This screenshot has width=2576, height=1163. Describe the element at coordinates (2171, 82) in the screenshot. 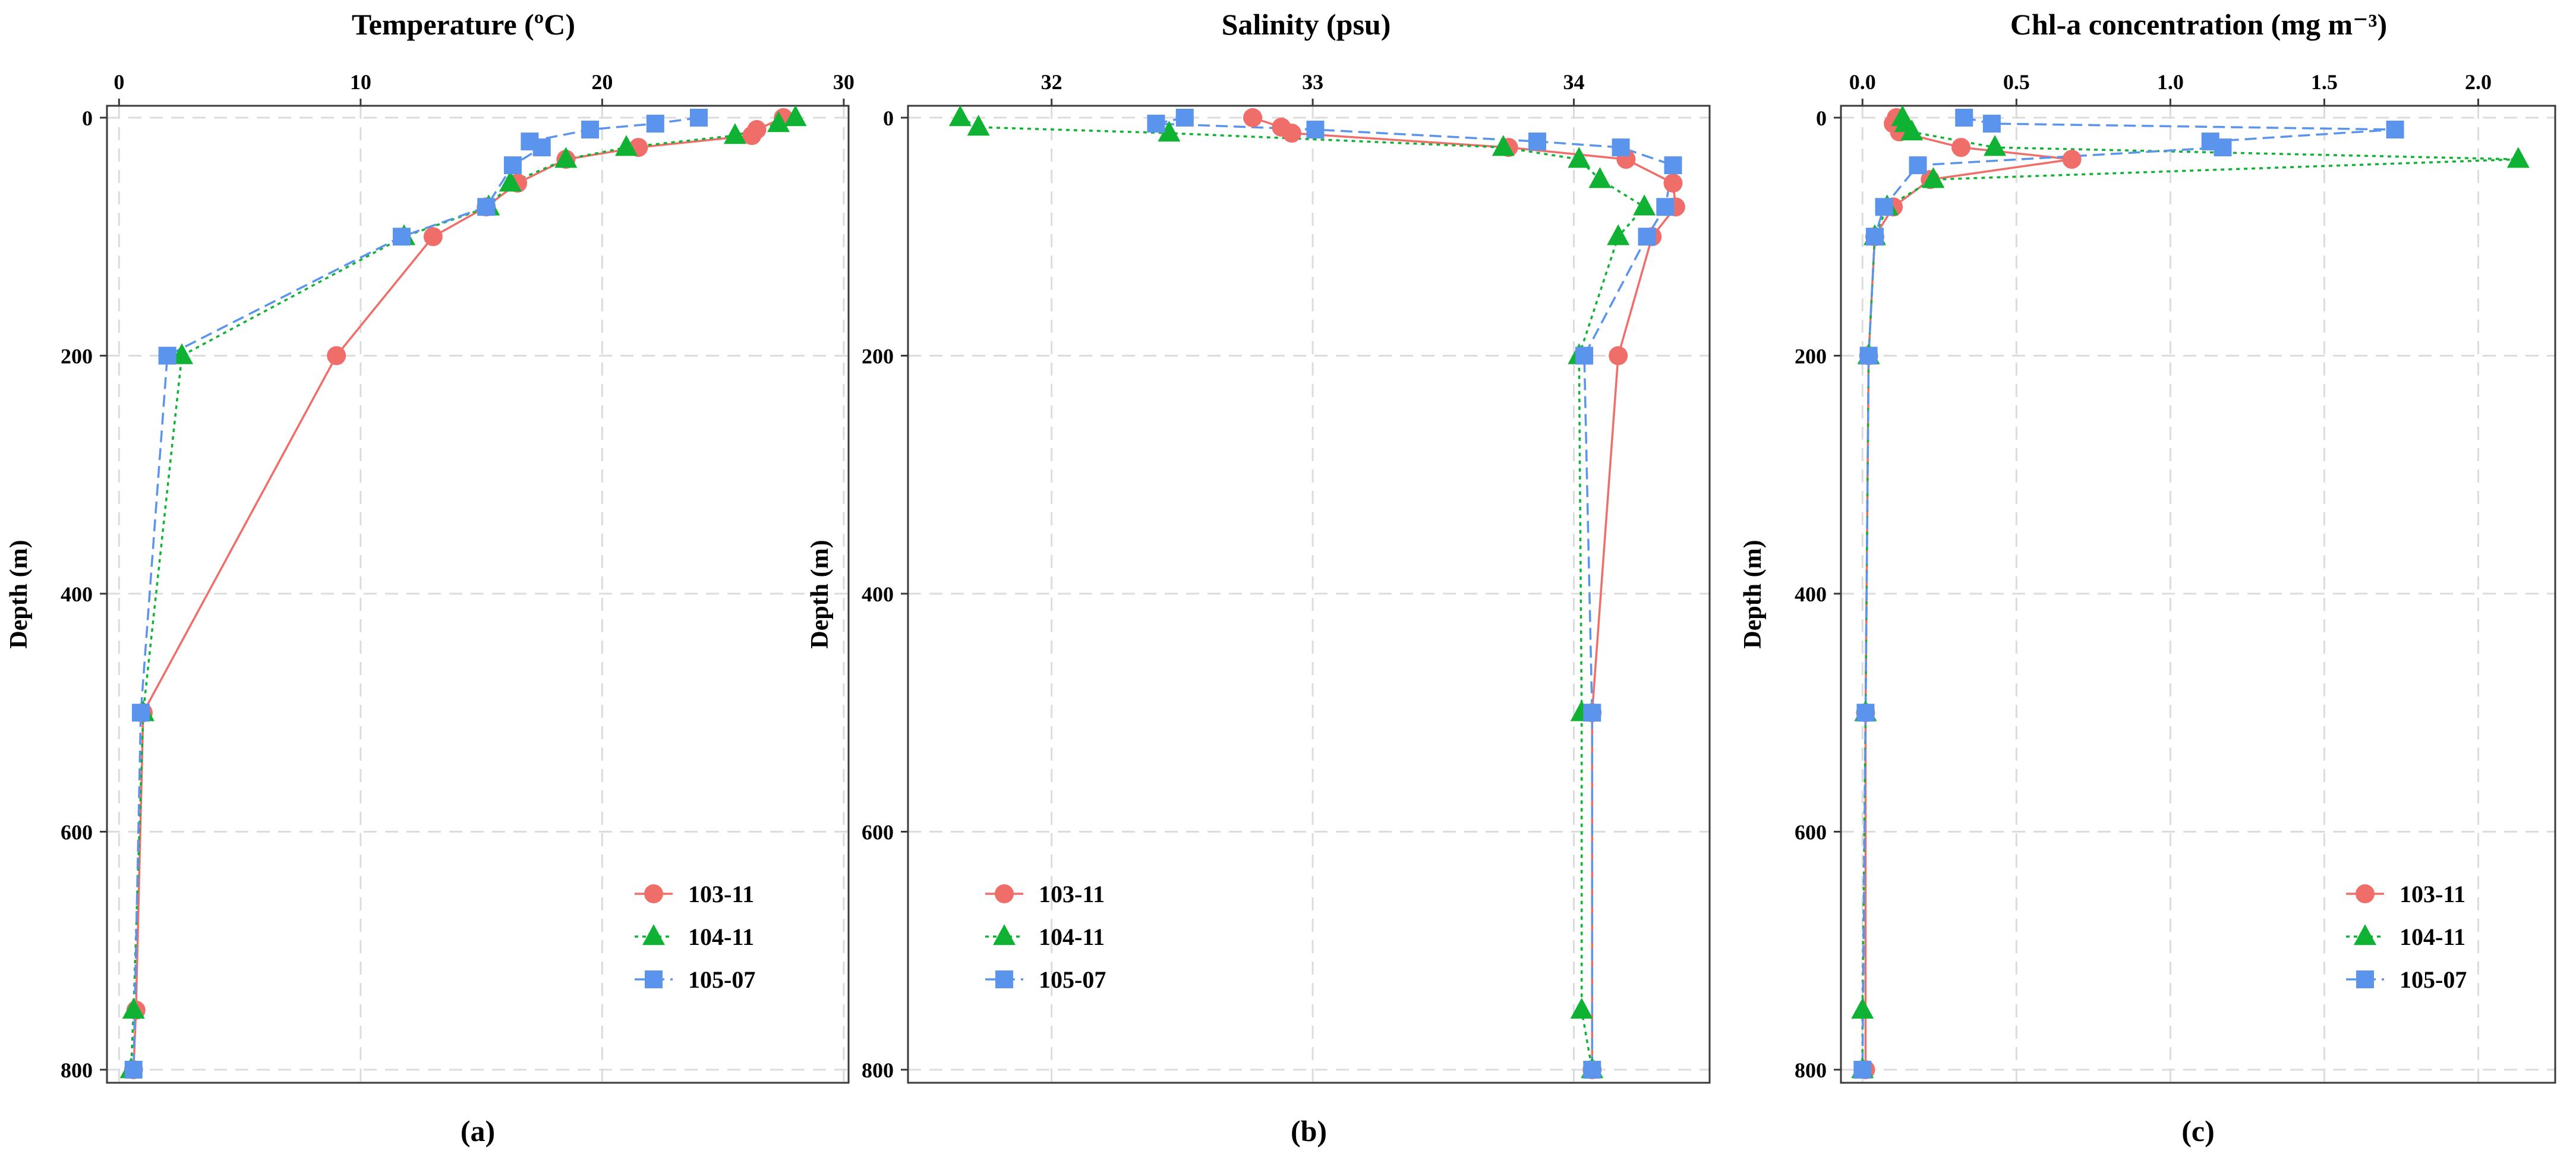

I see `x-tick-label: 1.0` at that location.